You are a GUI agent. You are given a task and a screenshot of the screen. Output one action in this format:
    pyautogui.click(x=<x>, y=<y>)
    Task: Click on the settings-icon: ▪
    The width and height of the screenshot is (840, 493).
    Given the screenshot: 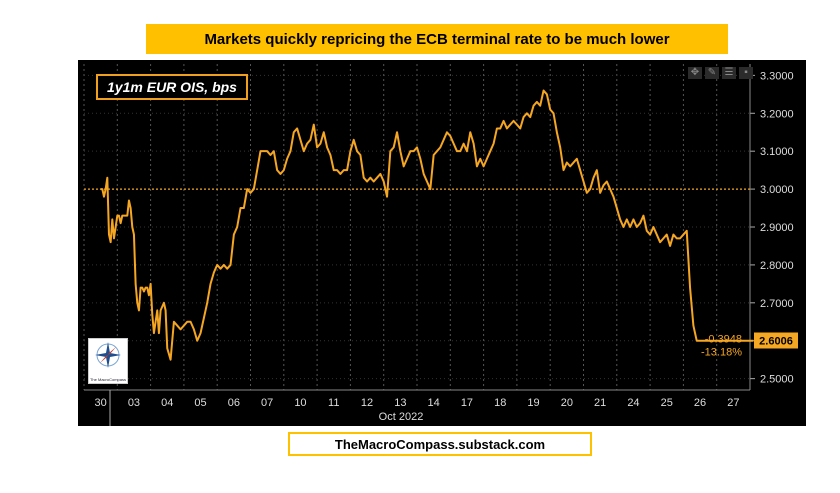 What is the action you would take?
    pyautogui.click(x=746, y=73)
    